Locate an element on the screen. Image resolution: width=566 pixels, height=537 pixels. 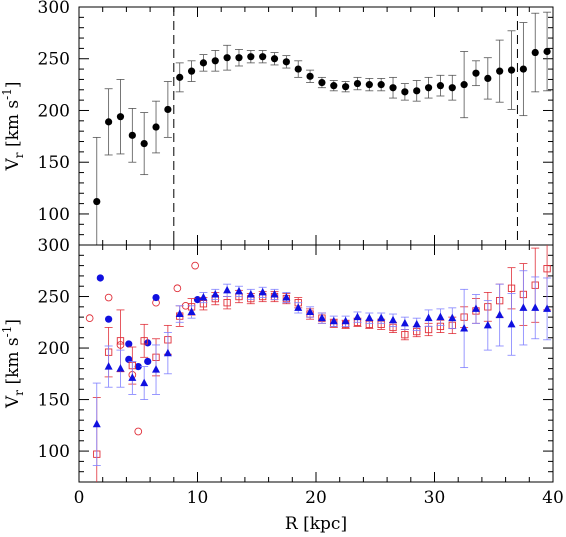
x-axis-label: R [kpc] is located at coordinates (316, 524).